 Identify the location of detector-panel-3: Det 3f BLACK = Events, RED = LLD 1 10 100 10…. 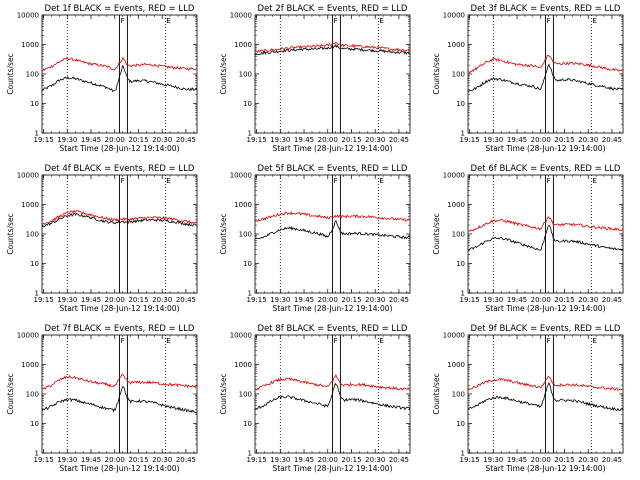
(528, 78).